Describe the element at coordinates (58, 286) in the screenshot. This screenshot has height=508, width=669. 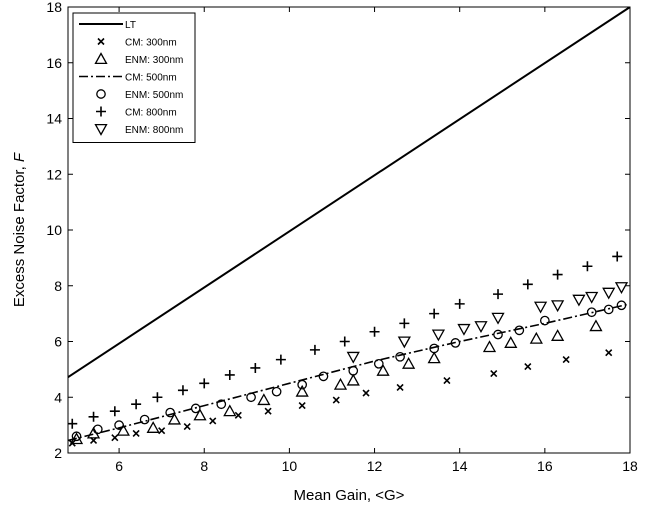
I see `y-tick-label: 8` at that location.